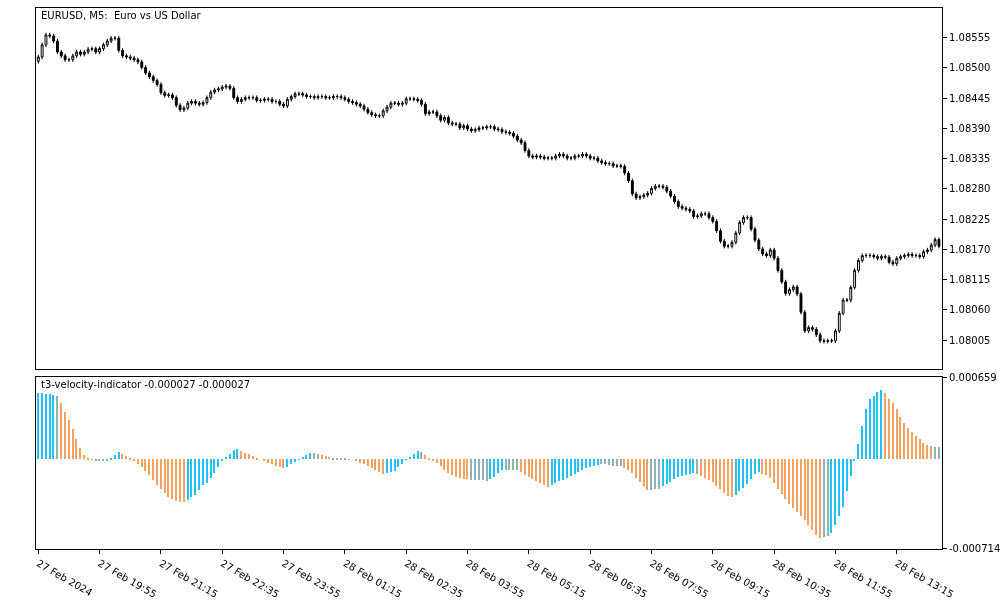 The height and width of the screenshot is (603, 1003). I want to click on y-tick-label: 0.000659, so click(973, 377).